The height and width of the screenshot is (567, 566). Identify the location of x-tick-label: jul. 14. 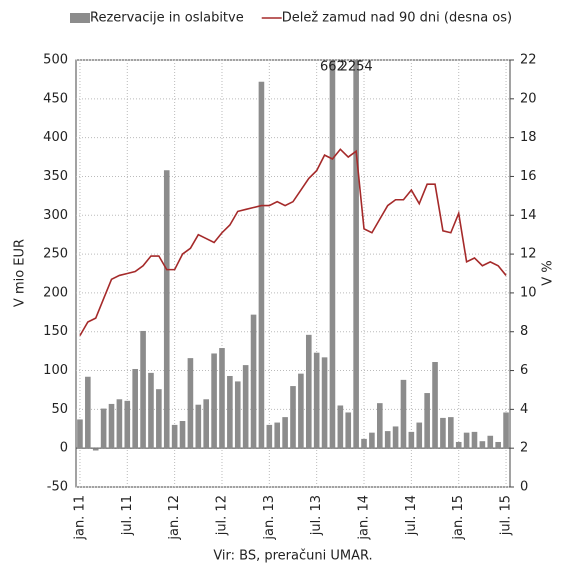
(411, 515).